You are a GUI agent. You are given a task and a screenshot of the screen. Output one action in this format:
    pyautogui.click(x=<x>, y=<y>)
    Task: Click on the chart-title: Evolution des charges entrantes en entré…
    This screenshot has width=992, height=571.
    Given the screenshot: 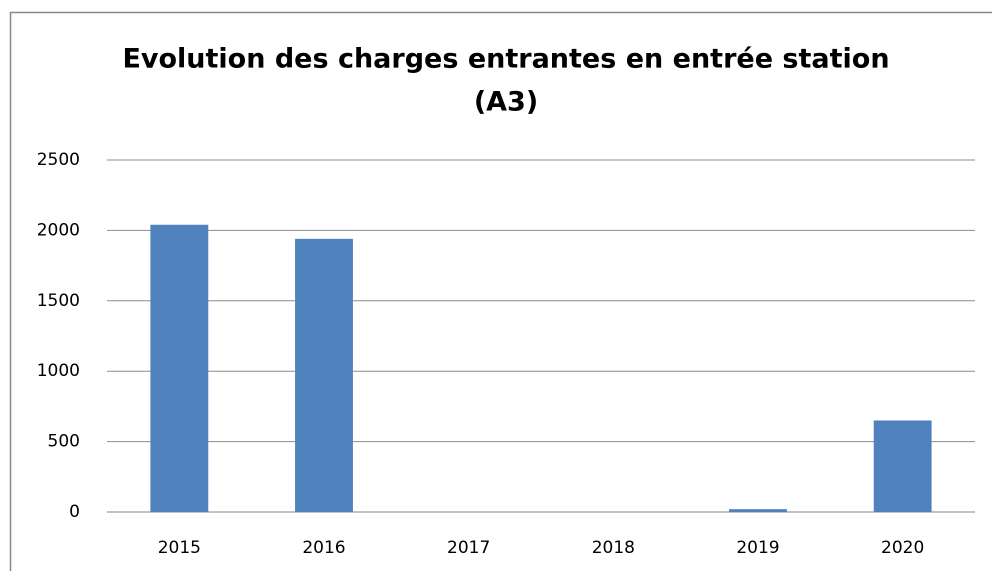 What is the action you would take?
    pyautogui.click(x=505, y=59)
    